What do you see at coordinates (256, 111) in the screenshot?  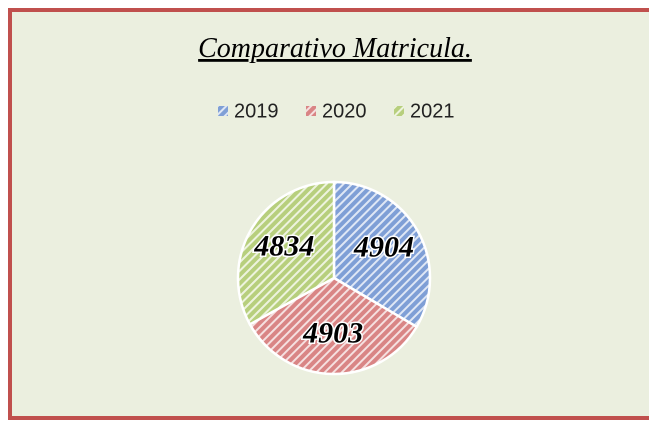 I see `legend-label: 2019` at bounding box center [256, 111].